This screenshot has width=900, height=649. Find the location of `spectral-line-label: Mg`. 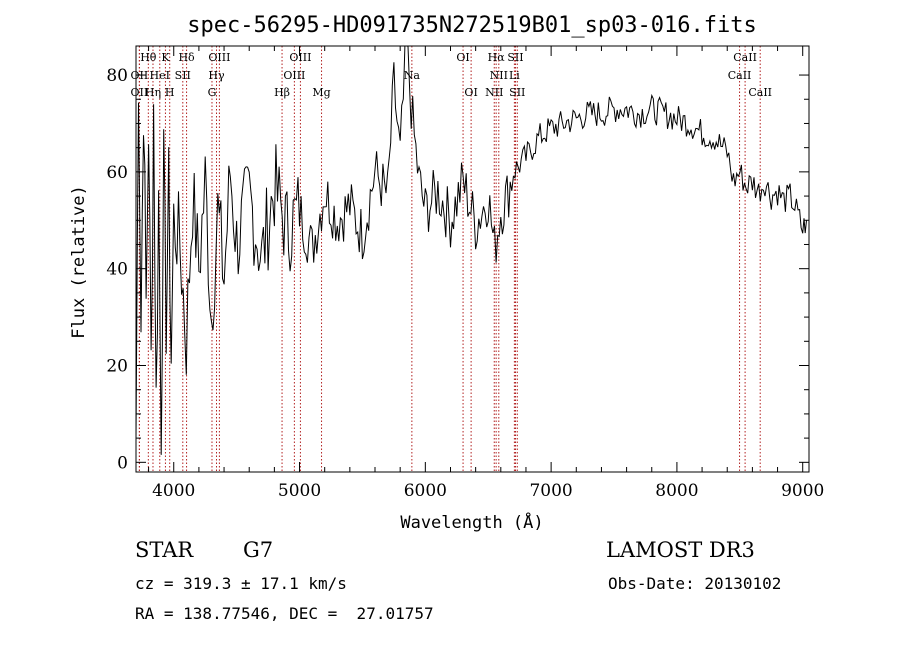

spectral-line-label: Mg is located at coordinates (321, 92).